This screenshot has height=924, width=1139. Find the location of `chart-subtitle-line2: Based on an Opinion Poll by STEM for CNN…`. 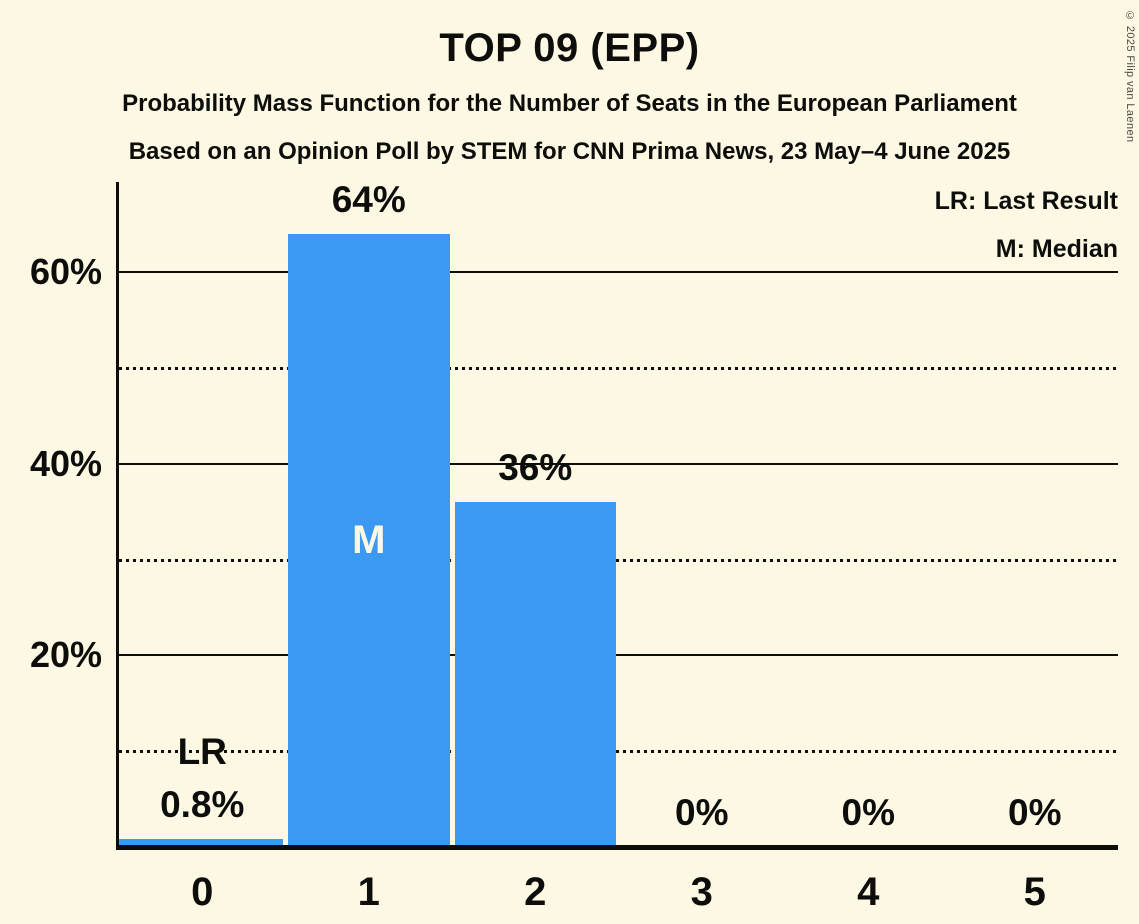

chart-subtitle-line2: Based on an Opinion Poll by STEM for CNN… is located at coordinates (569, 151).